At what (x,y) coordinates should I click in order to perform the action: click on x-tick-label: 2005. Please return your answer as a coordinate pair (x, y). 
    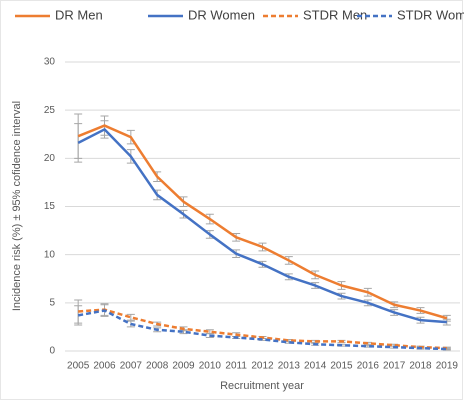
    Looking at the image, I should click on (78, 366).